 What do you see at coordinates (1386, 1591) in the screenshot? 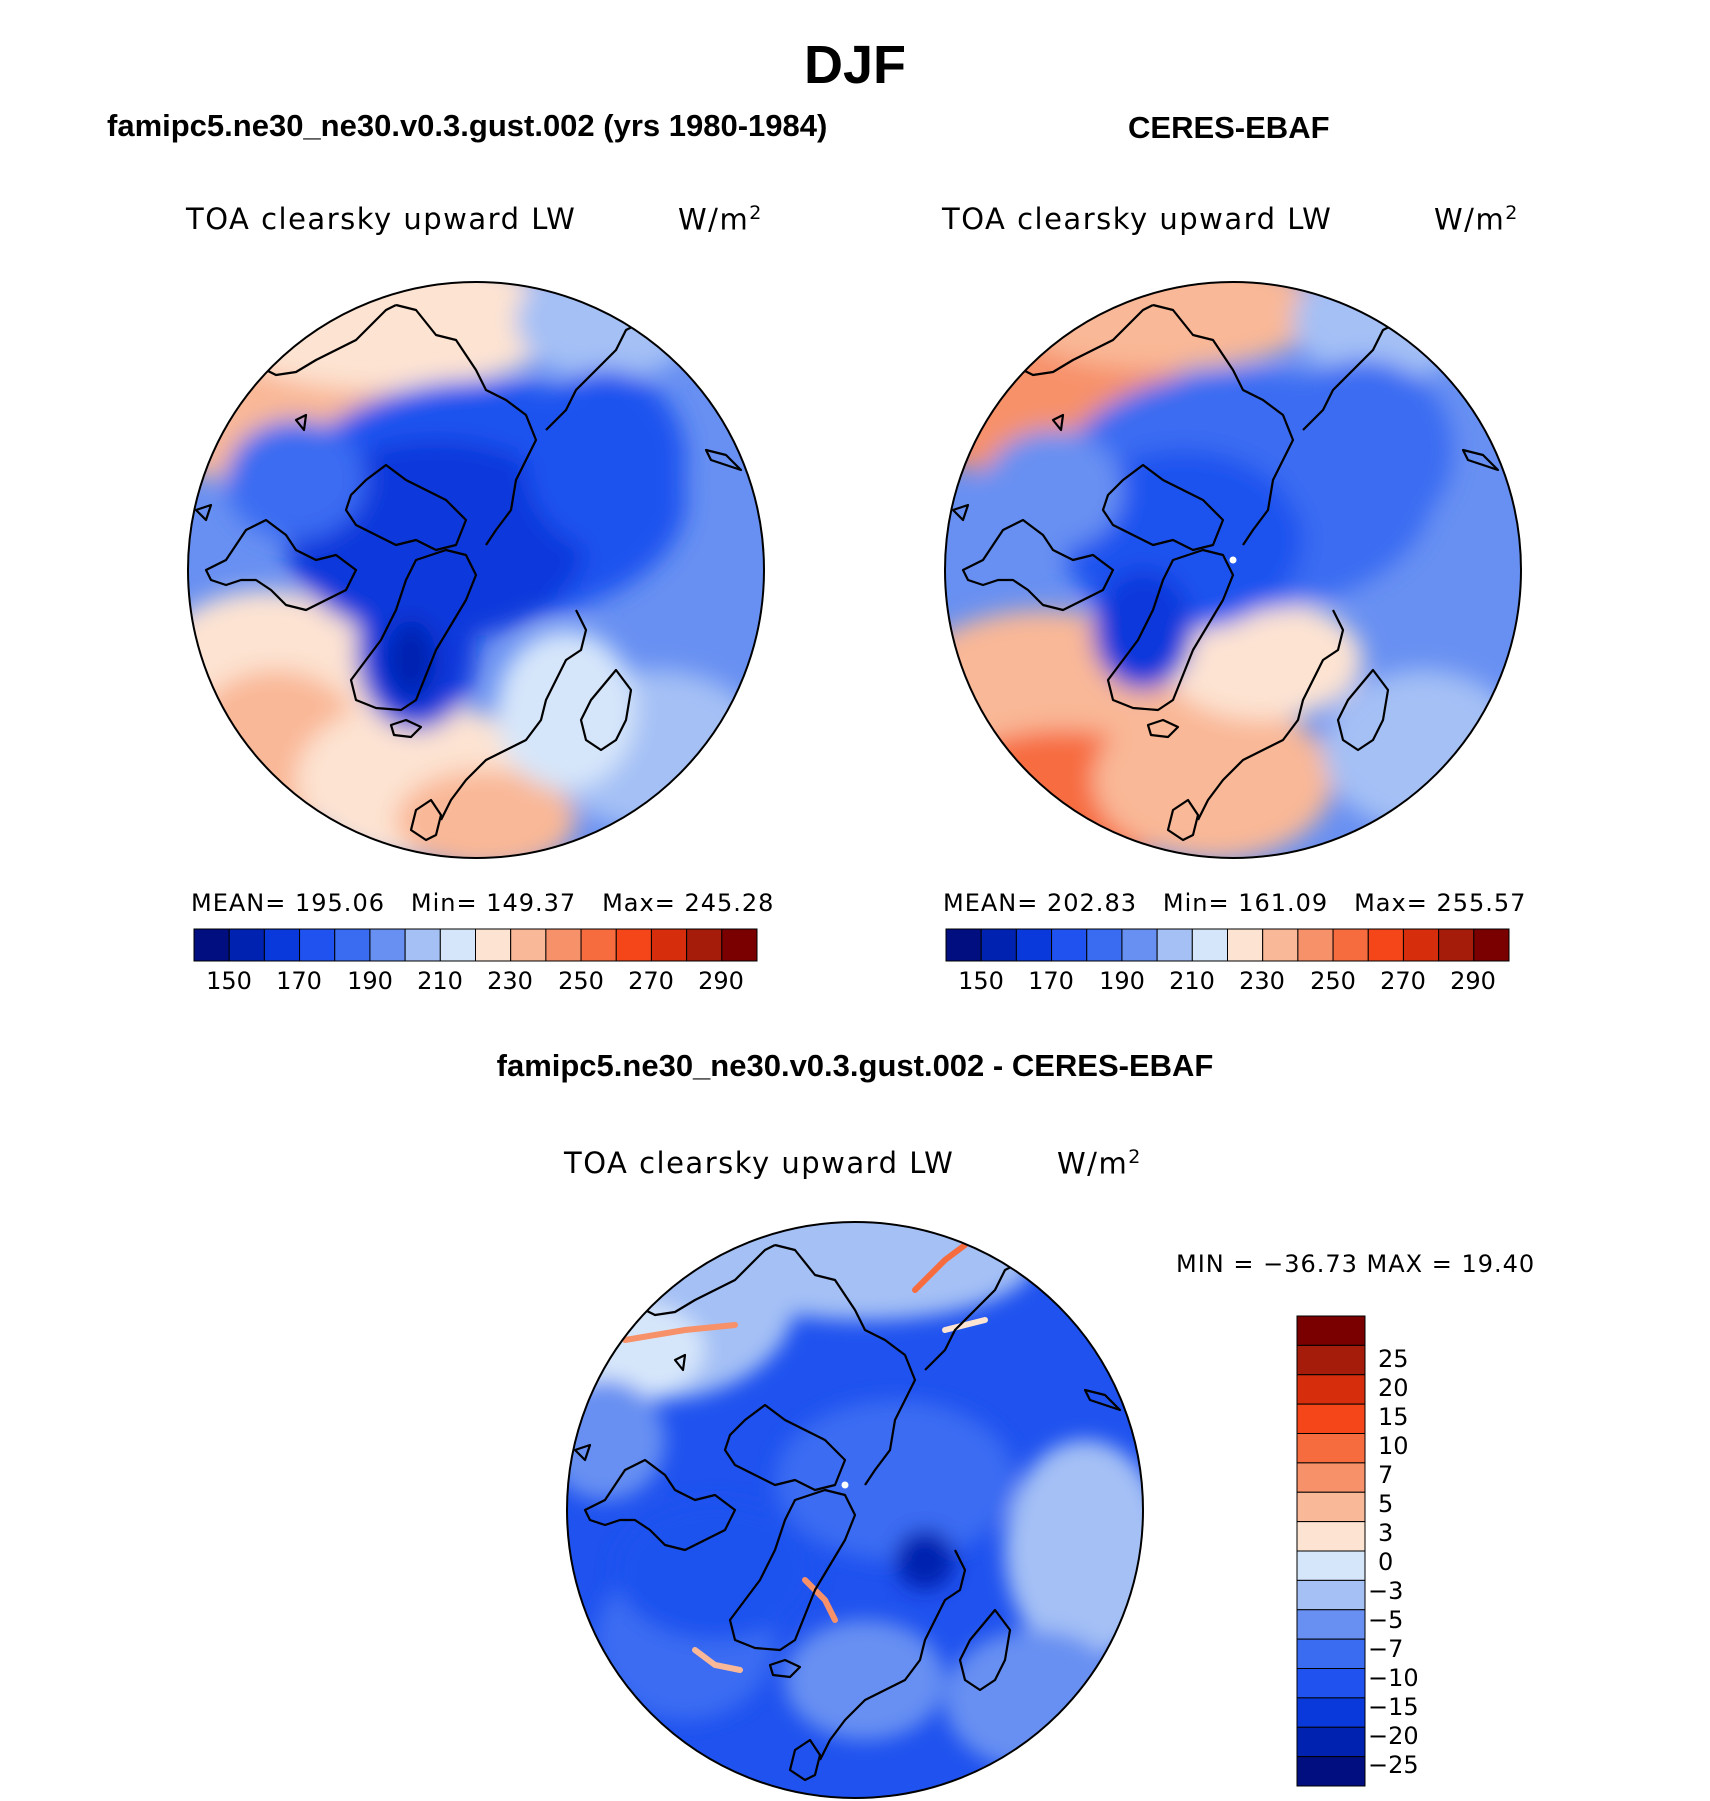
I see `diff-colorbar-tick: −3` at bounding box center [1386, 1591].